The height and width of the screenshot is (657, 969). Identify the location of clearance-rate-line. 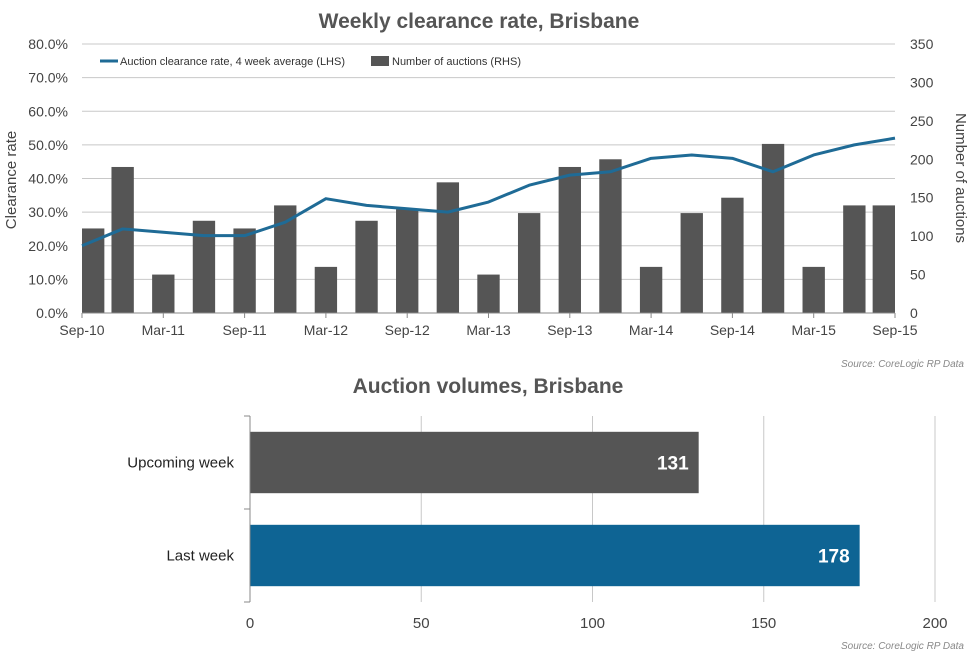
(488, 192).